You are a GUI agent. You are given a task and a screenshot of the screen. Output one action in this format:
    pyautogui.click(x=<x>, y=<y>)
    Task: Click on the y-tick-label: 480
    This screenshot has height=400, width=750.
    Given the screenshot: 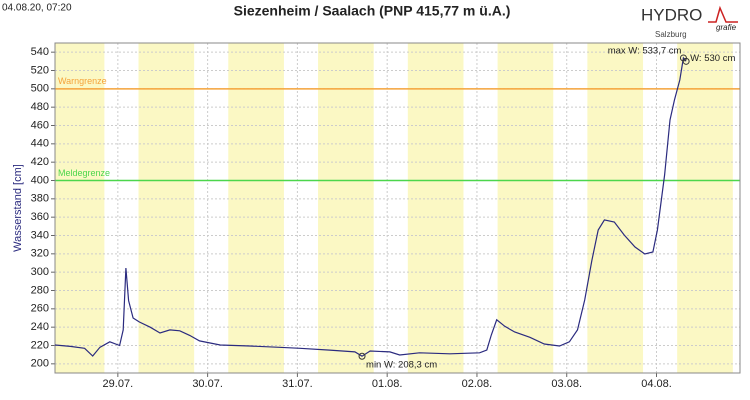 What is the action you would take?
    pyautogui.click(x=40, y=107)
    